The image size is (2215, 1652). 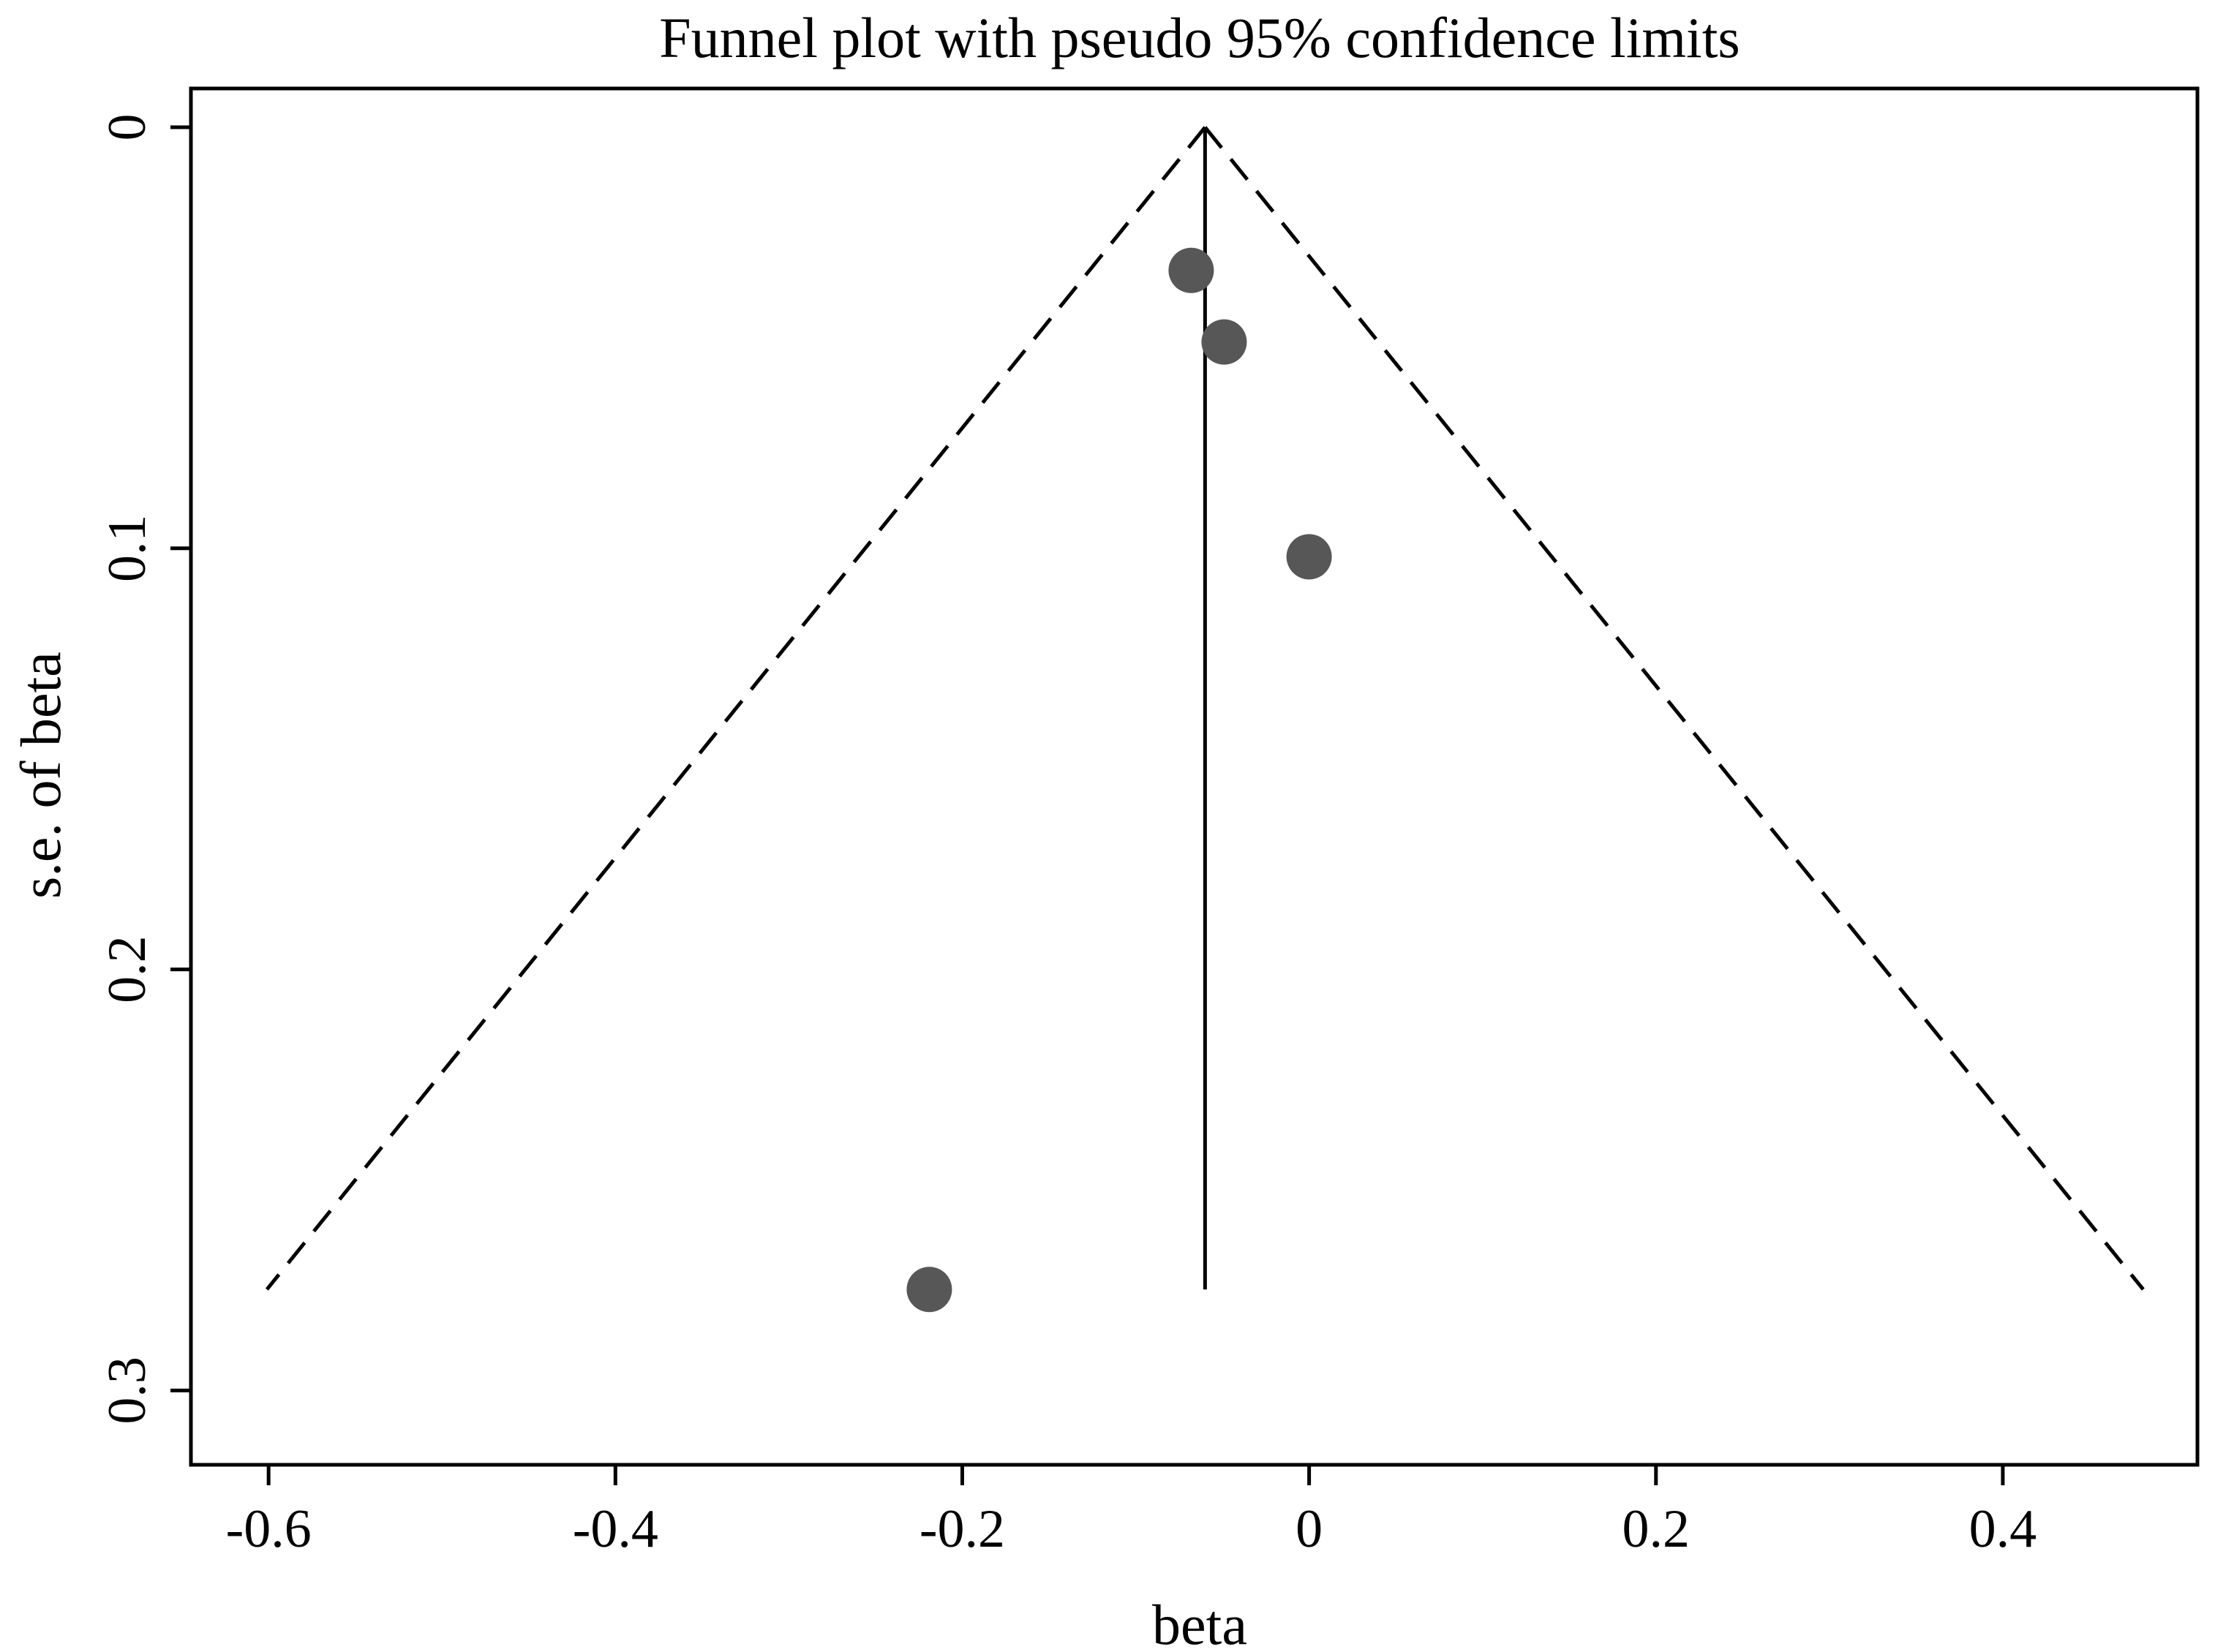 I want to click on y-tick-label: 0.2, so click(x=127, y=969).